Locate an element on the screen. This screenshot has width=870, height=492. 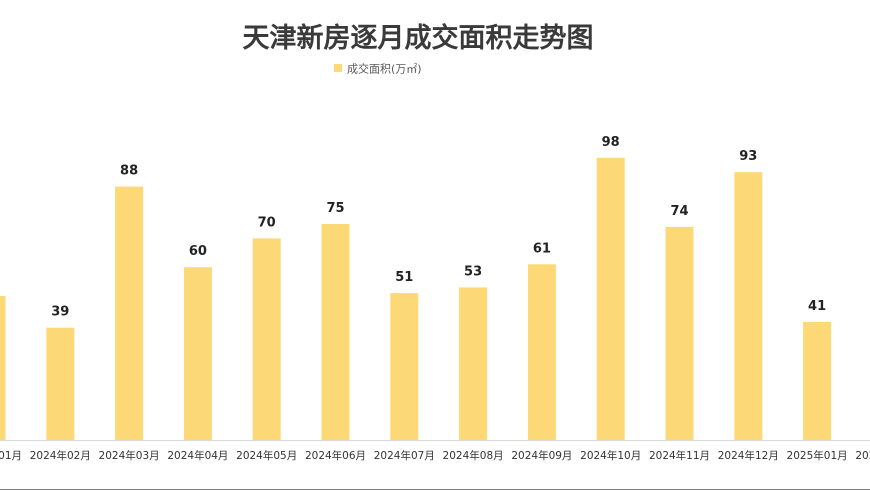
bar-2024年01月 is located at coordinates (3, 368).